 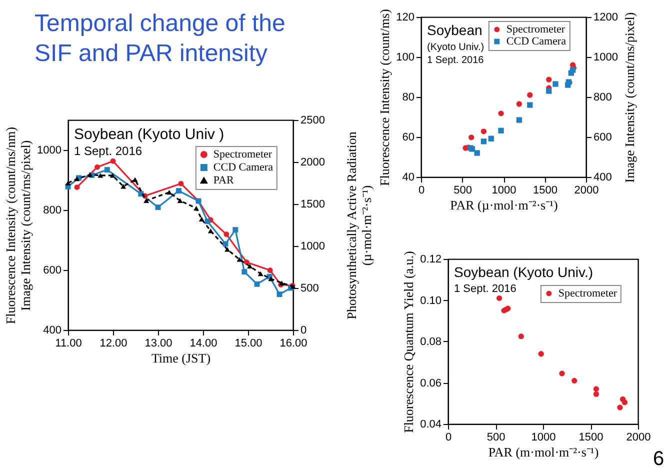 I want to click on x-tick-label: 13.00, so click(x=158, y=344).